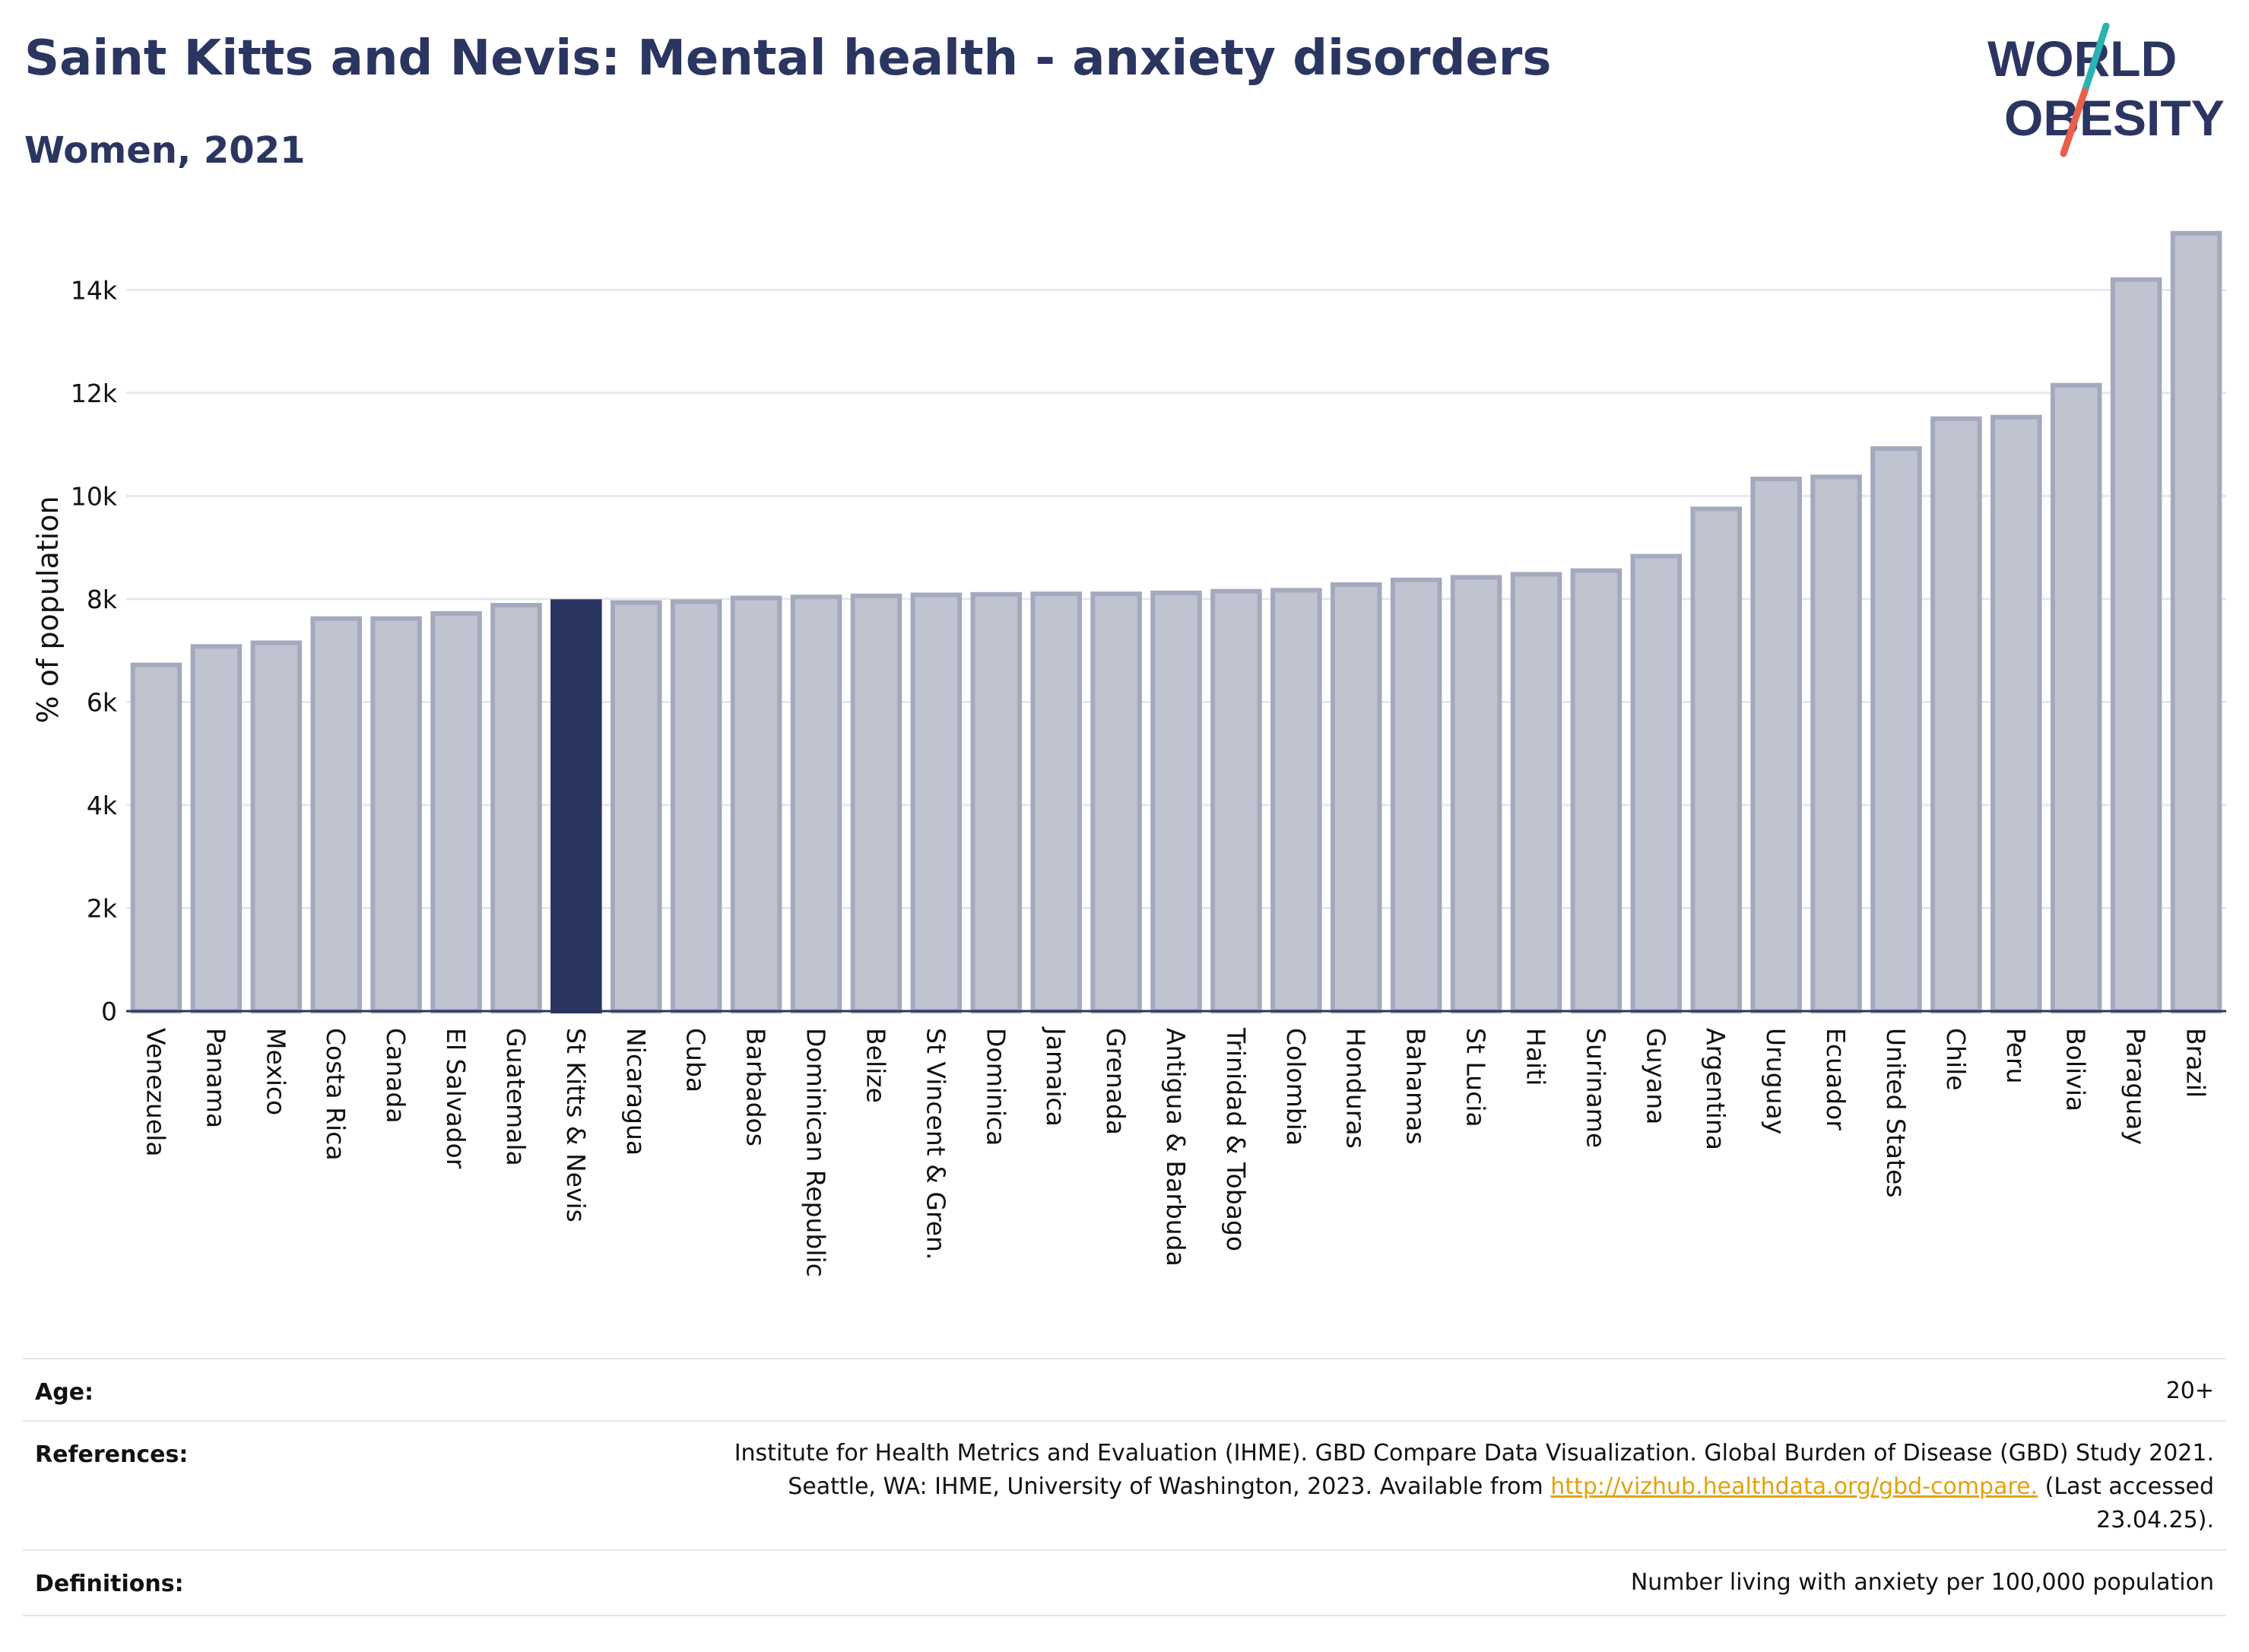 This screenshot has height=1652, width=2249. I want to click on world-obesity-logo: WORLD OBESITY, so click(2106, 90).